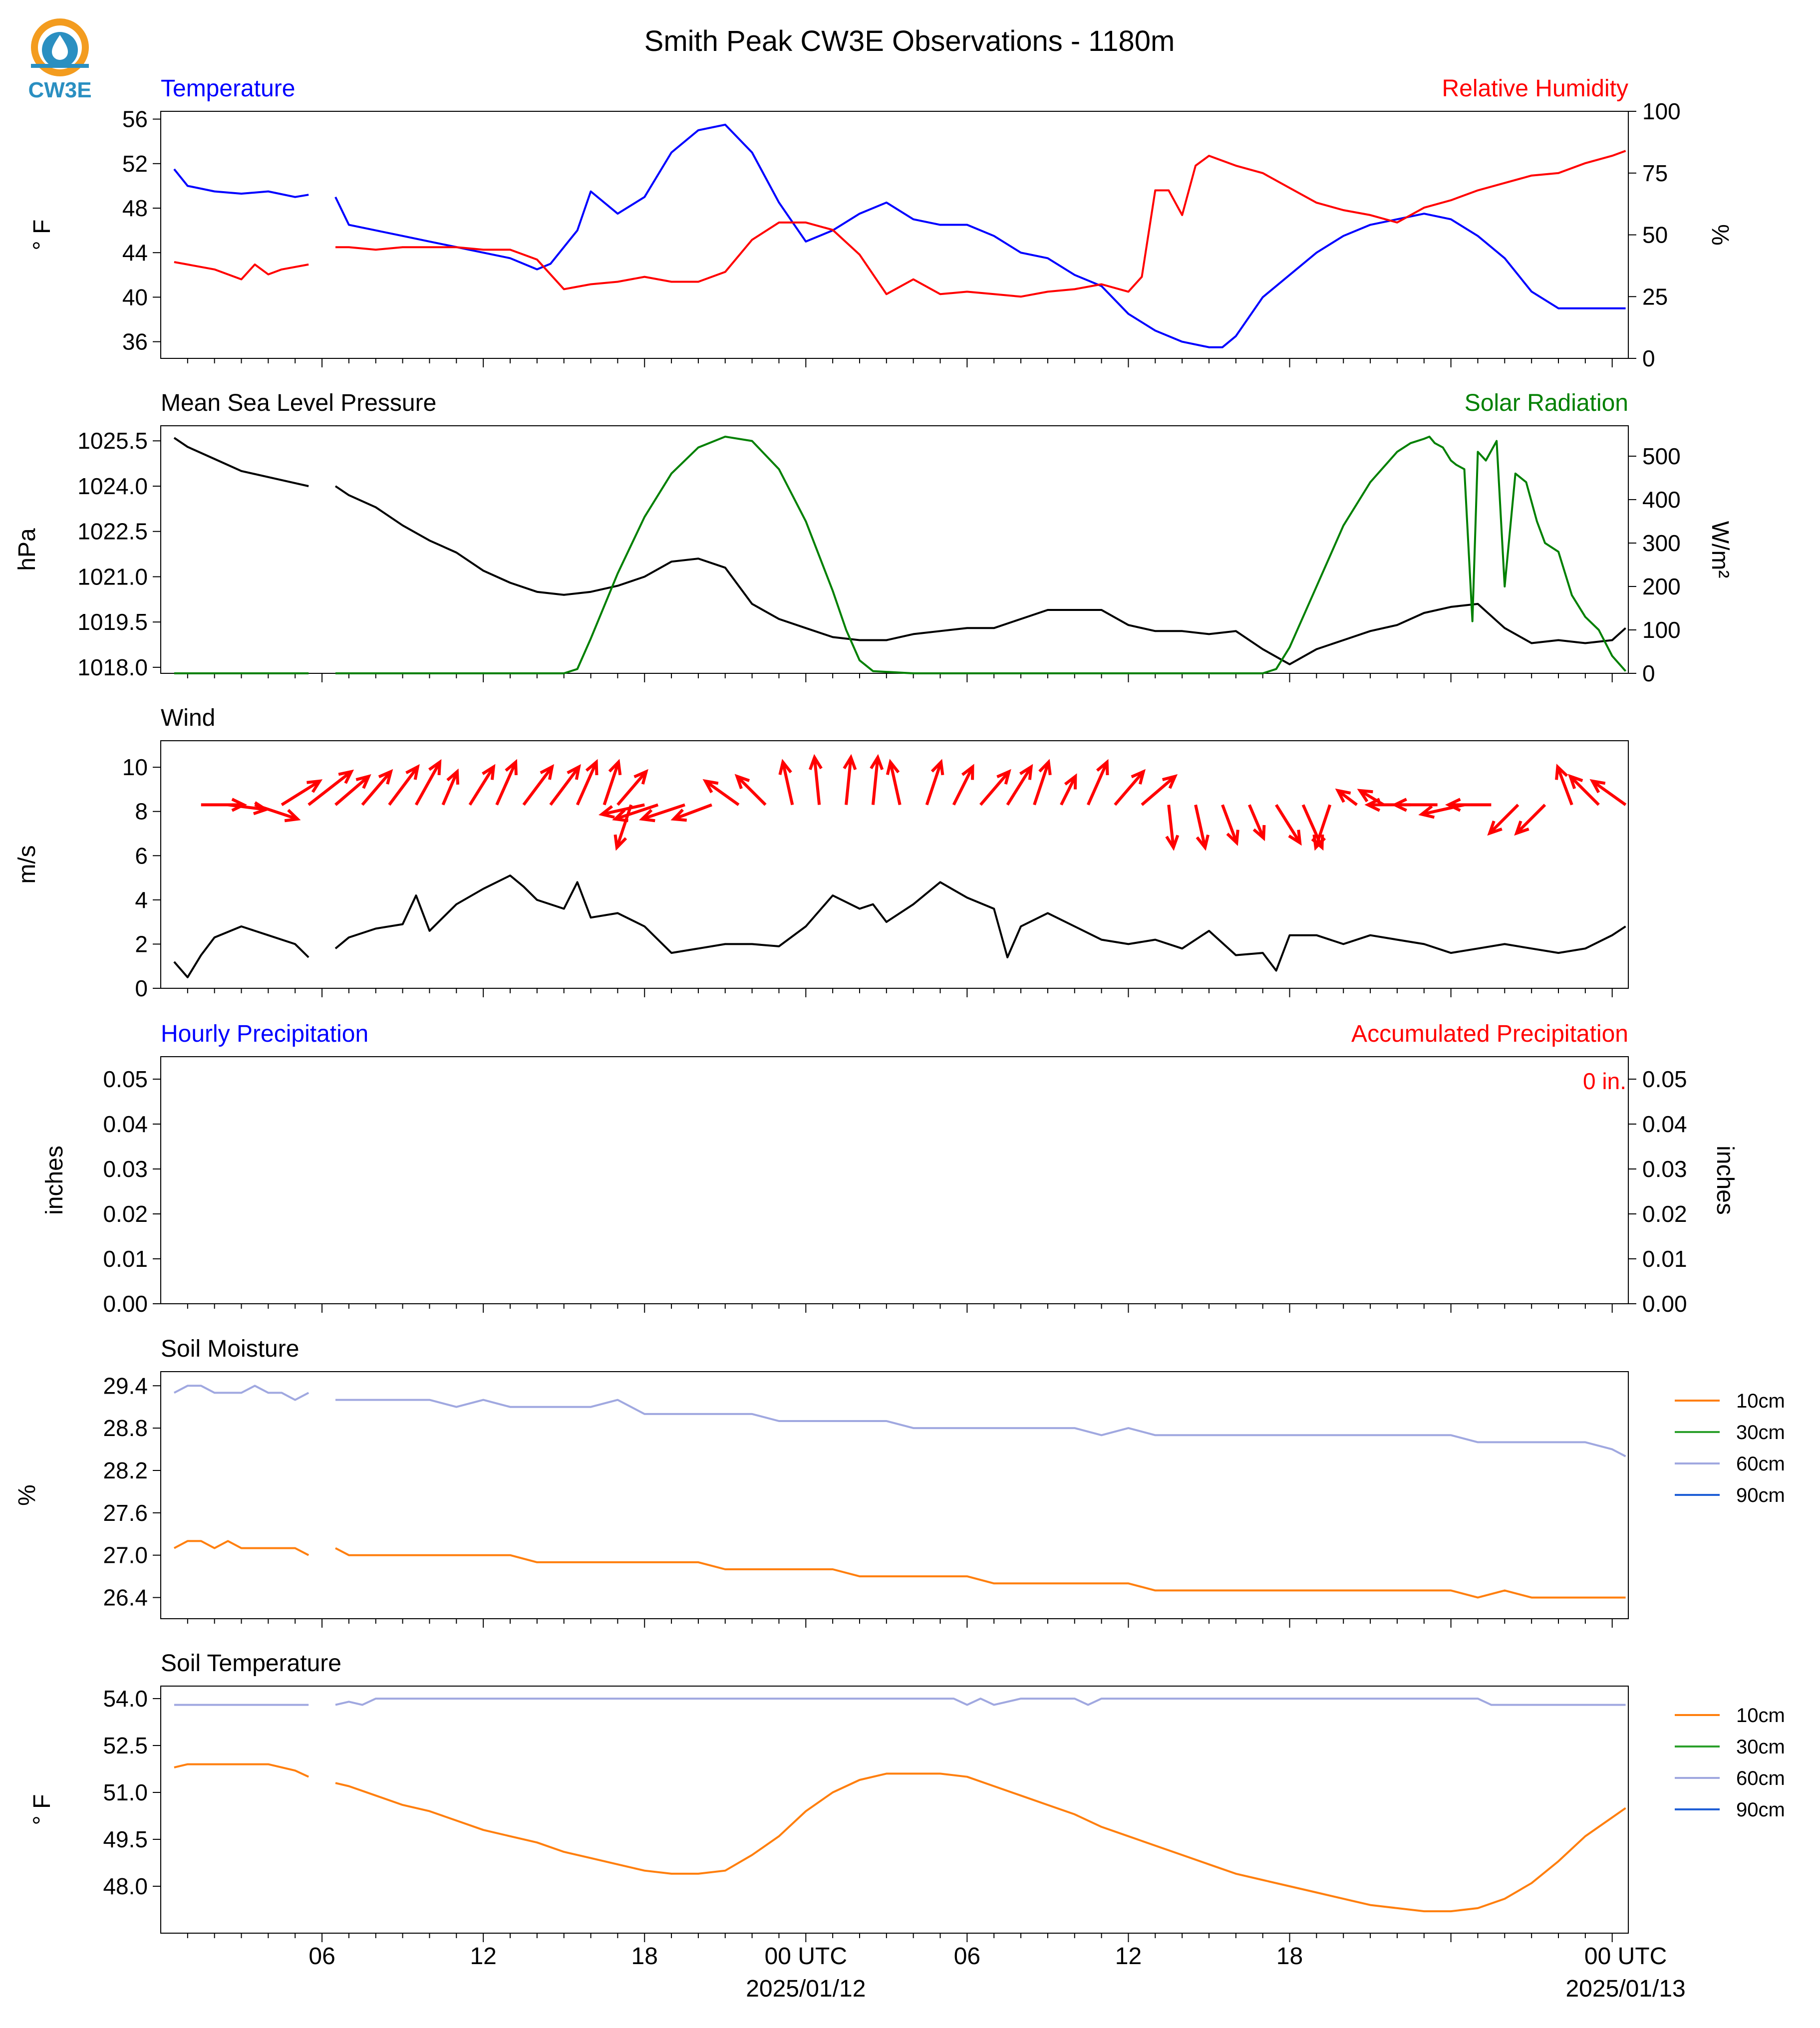 Image resolution: width=1820 pixels, height=2028 pixels. I want to click on panel-title-left: Temperature, so click(228, 88).